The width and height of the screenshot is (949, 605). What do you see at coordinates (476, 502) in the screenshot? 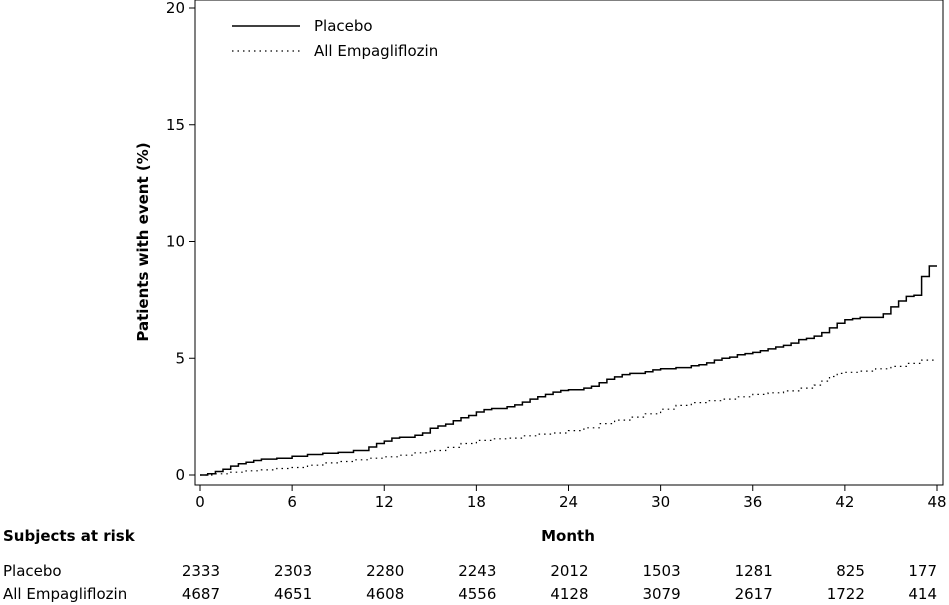
I see `x-tick-label: 18` at bounding box center [476, 502].